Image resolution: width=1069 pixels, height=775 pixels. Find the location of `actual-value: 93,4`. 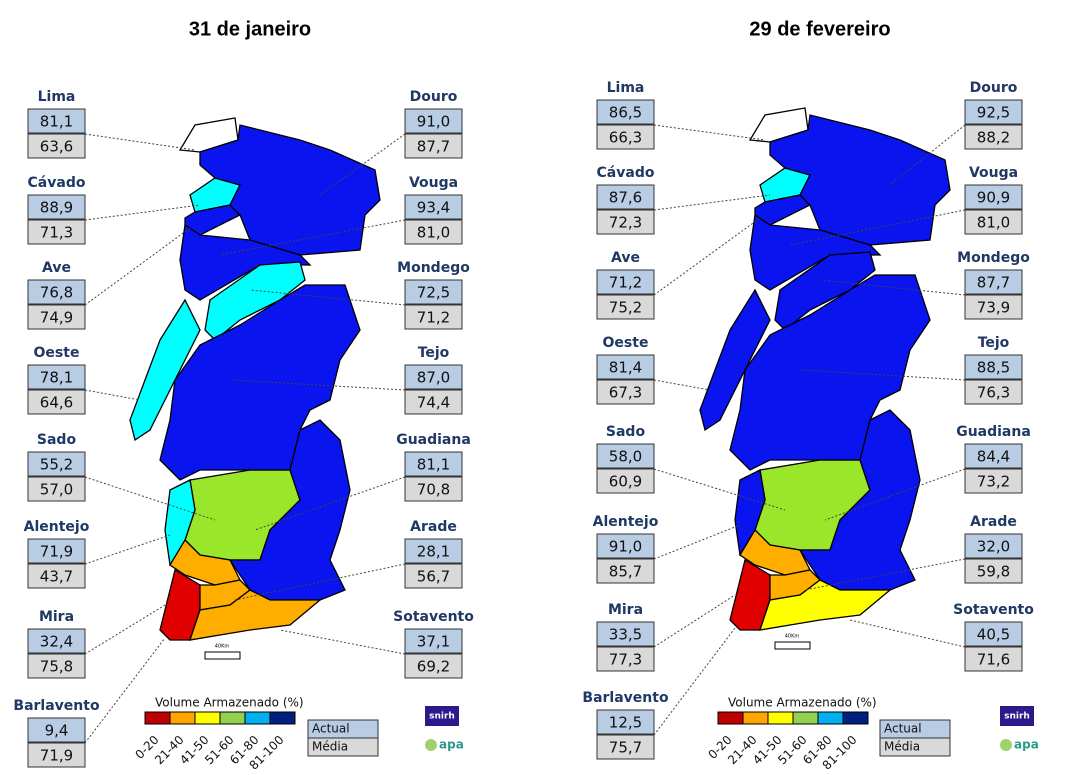

actual-value: 93,4 is located at coordinates (433, 208).